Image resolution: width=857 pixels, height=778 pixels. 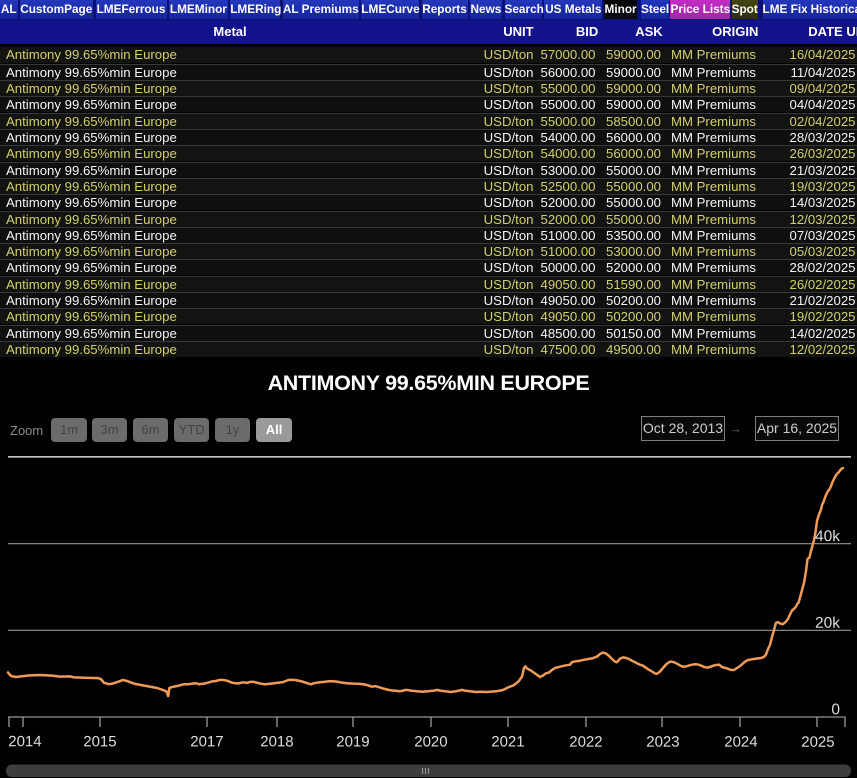 What do you see at coordinates (827, 536) in the screenshot?
I see `svg-text: 40k` at bounding box center [827, 536].